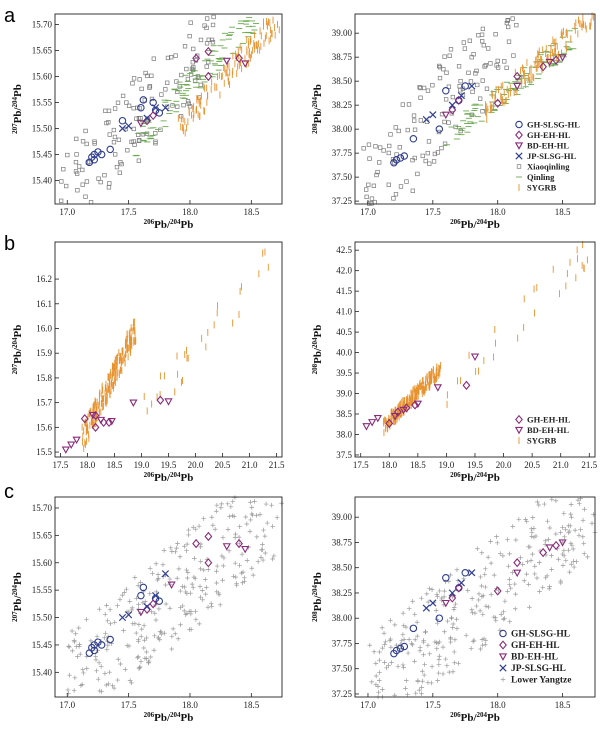  Describe the element at coordinates (190, 705) in the screenshot. I see `x-tick-label: 18.0` at that location.